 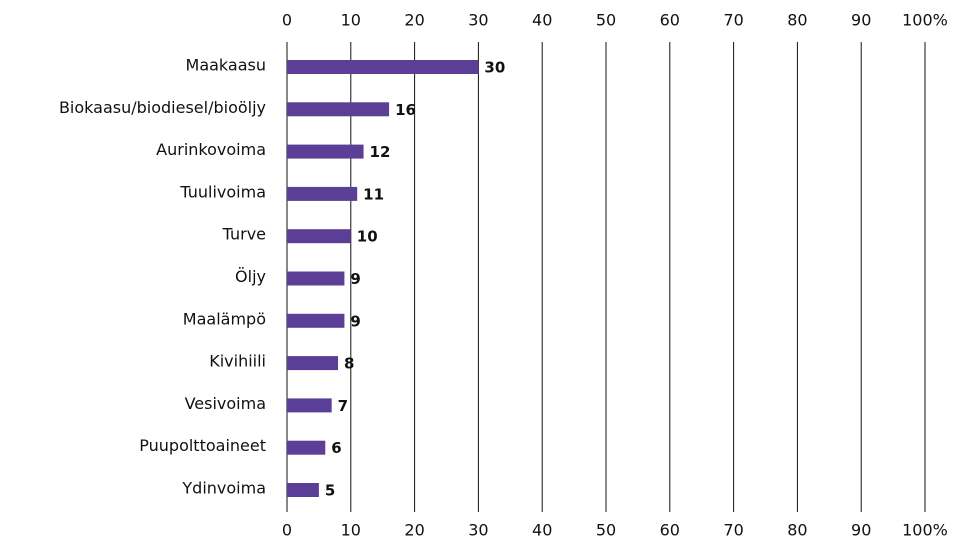 What do you see at coordinates (202, 445) in the screenshot?
I see `category-label: Puupolttoaineet` at bounding box center [202, 445].